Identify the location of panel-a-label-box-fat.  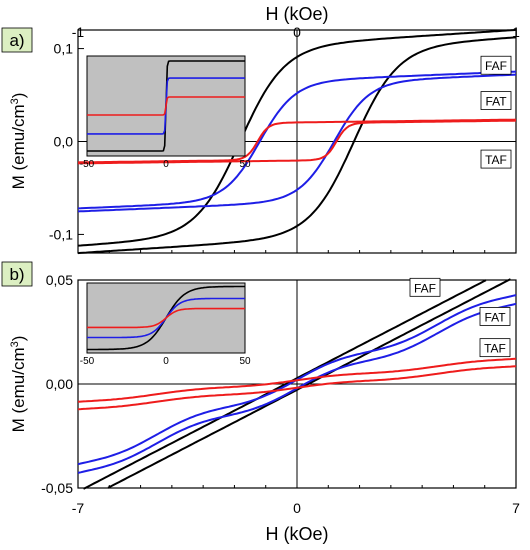
(496, 100).